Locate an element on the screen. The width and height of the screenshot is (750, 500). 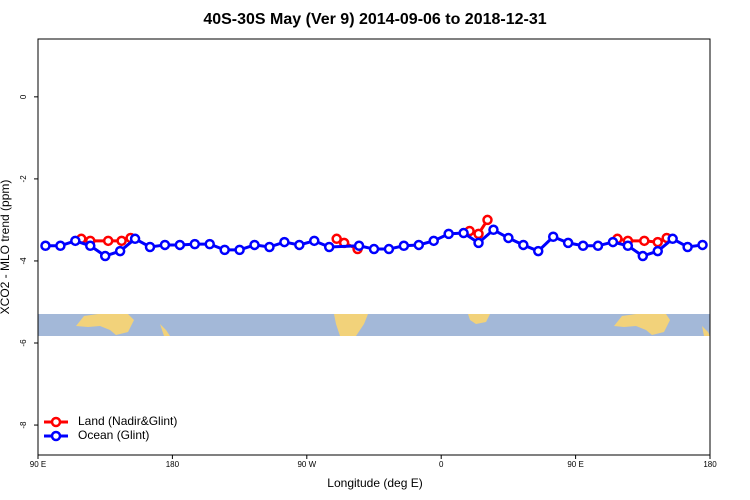
x-tick-label: 90 W is located at coordinates (306, 464).